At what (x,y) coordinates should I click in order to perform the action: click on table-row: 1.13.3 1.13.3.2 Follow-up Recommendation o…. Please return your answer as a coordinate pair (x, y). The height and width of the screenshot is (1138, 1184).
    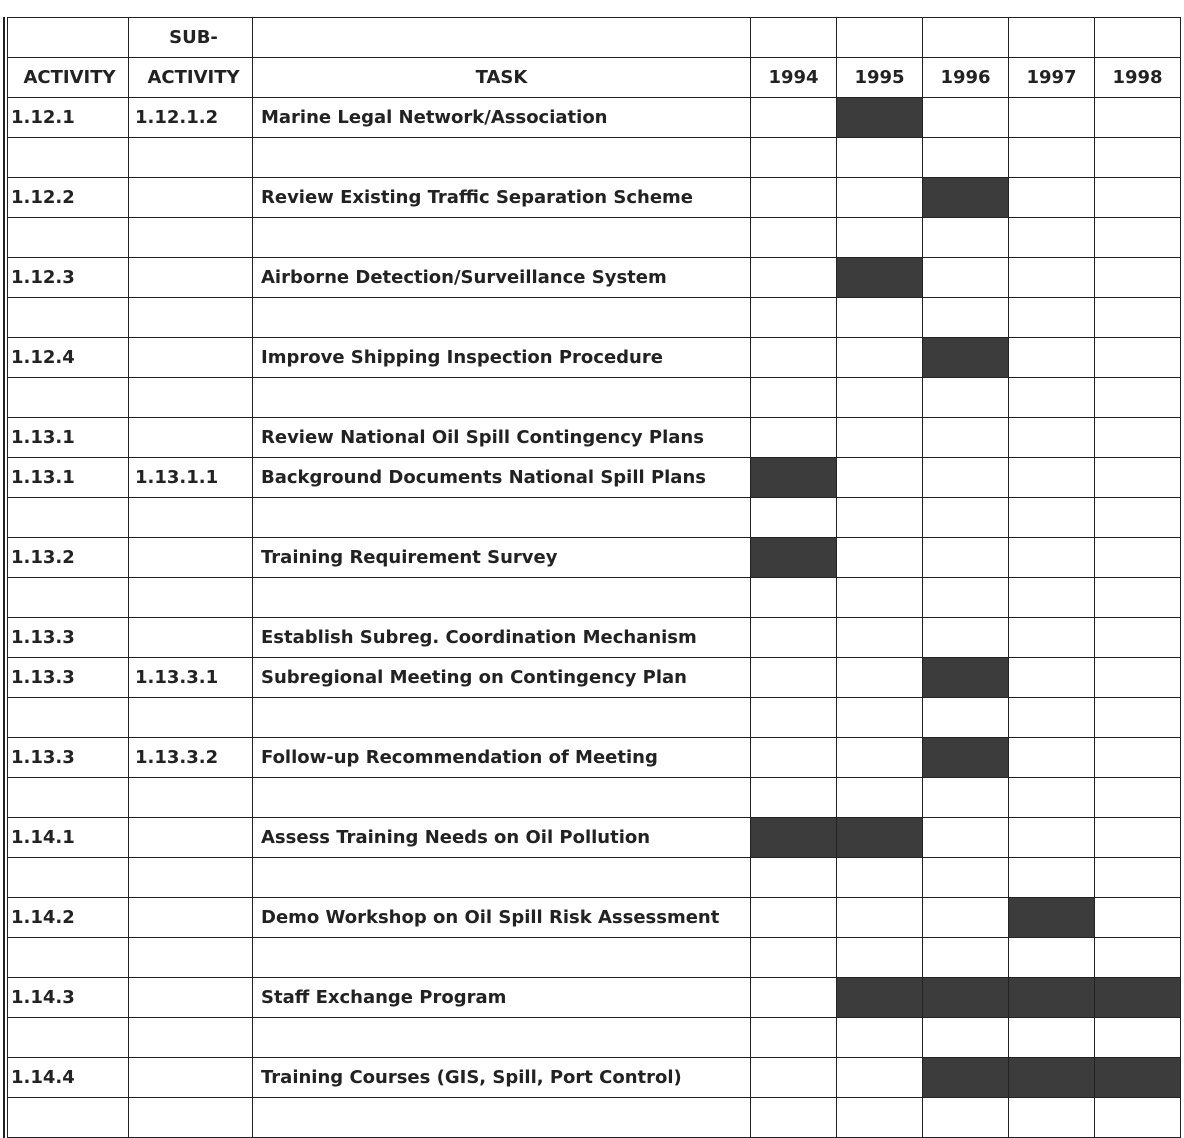
    Looking at the image, I should click on (594, 757).